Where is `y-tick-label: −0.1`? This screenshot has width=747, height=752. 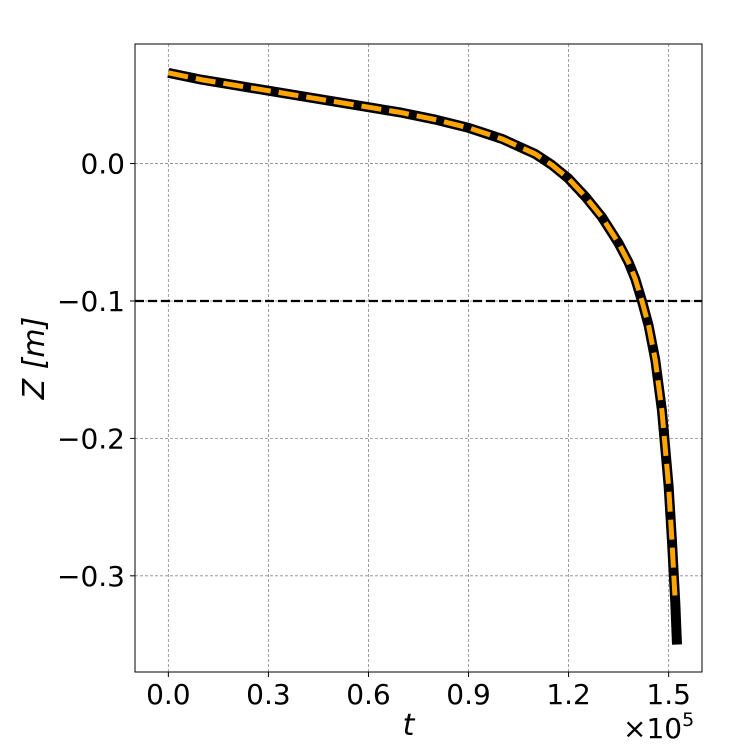 y-tick-label: −0.1 is located at coordinates (91, 301).